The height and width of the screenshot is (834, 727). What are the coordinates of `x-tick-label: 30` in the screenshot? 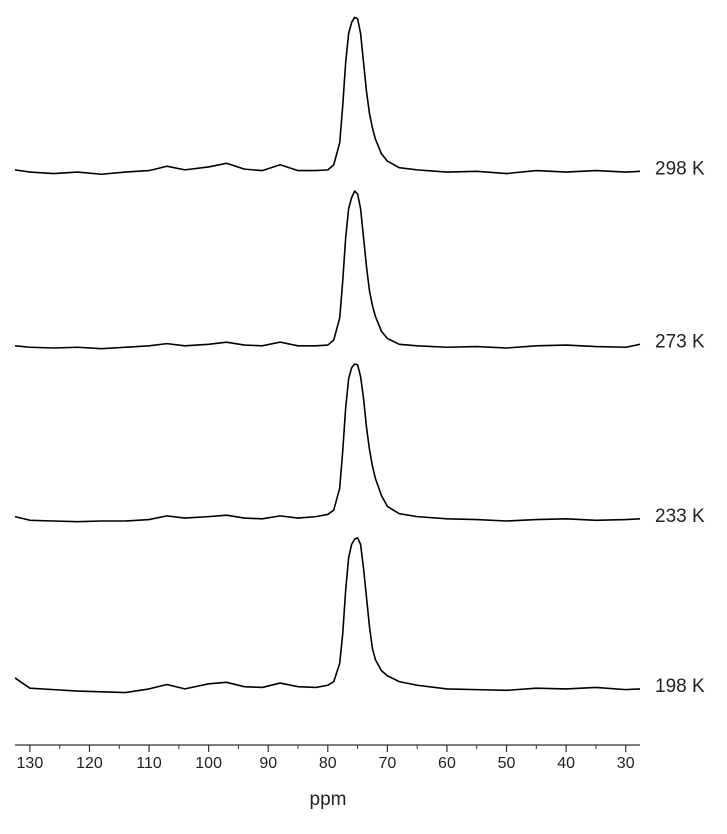 It's located at (626, 763).